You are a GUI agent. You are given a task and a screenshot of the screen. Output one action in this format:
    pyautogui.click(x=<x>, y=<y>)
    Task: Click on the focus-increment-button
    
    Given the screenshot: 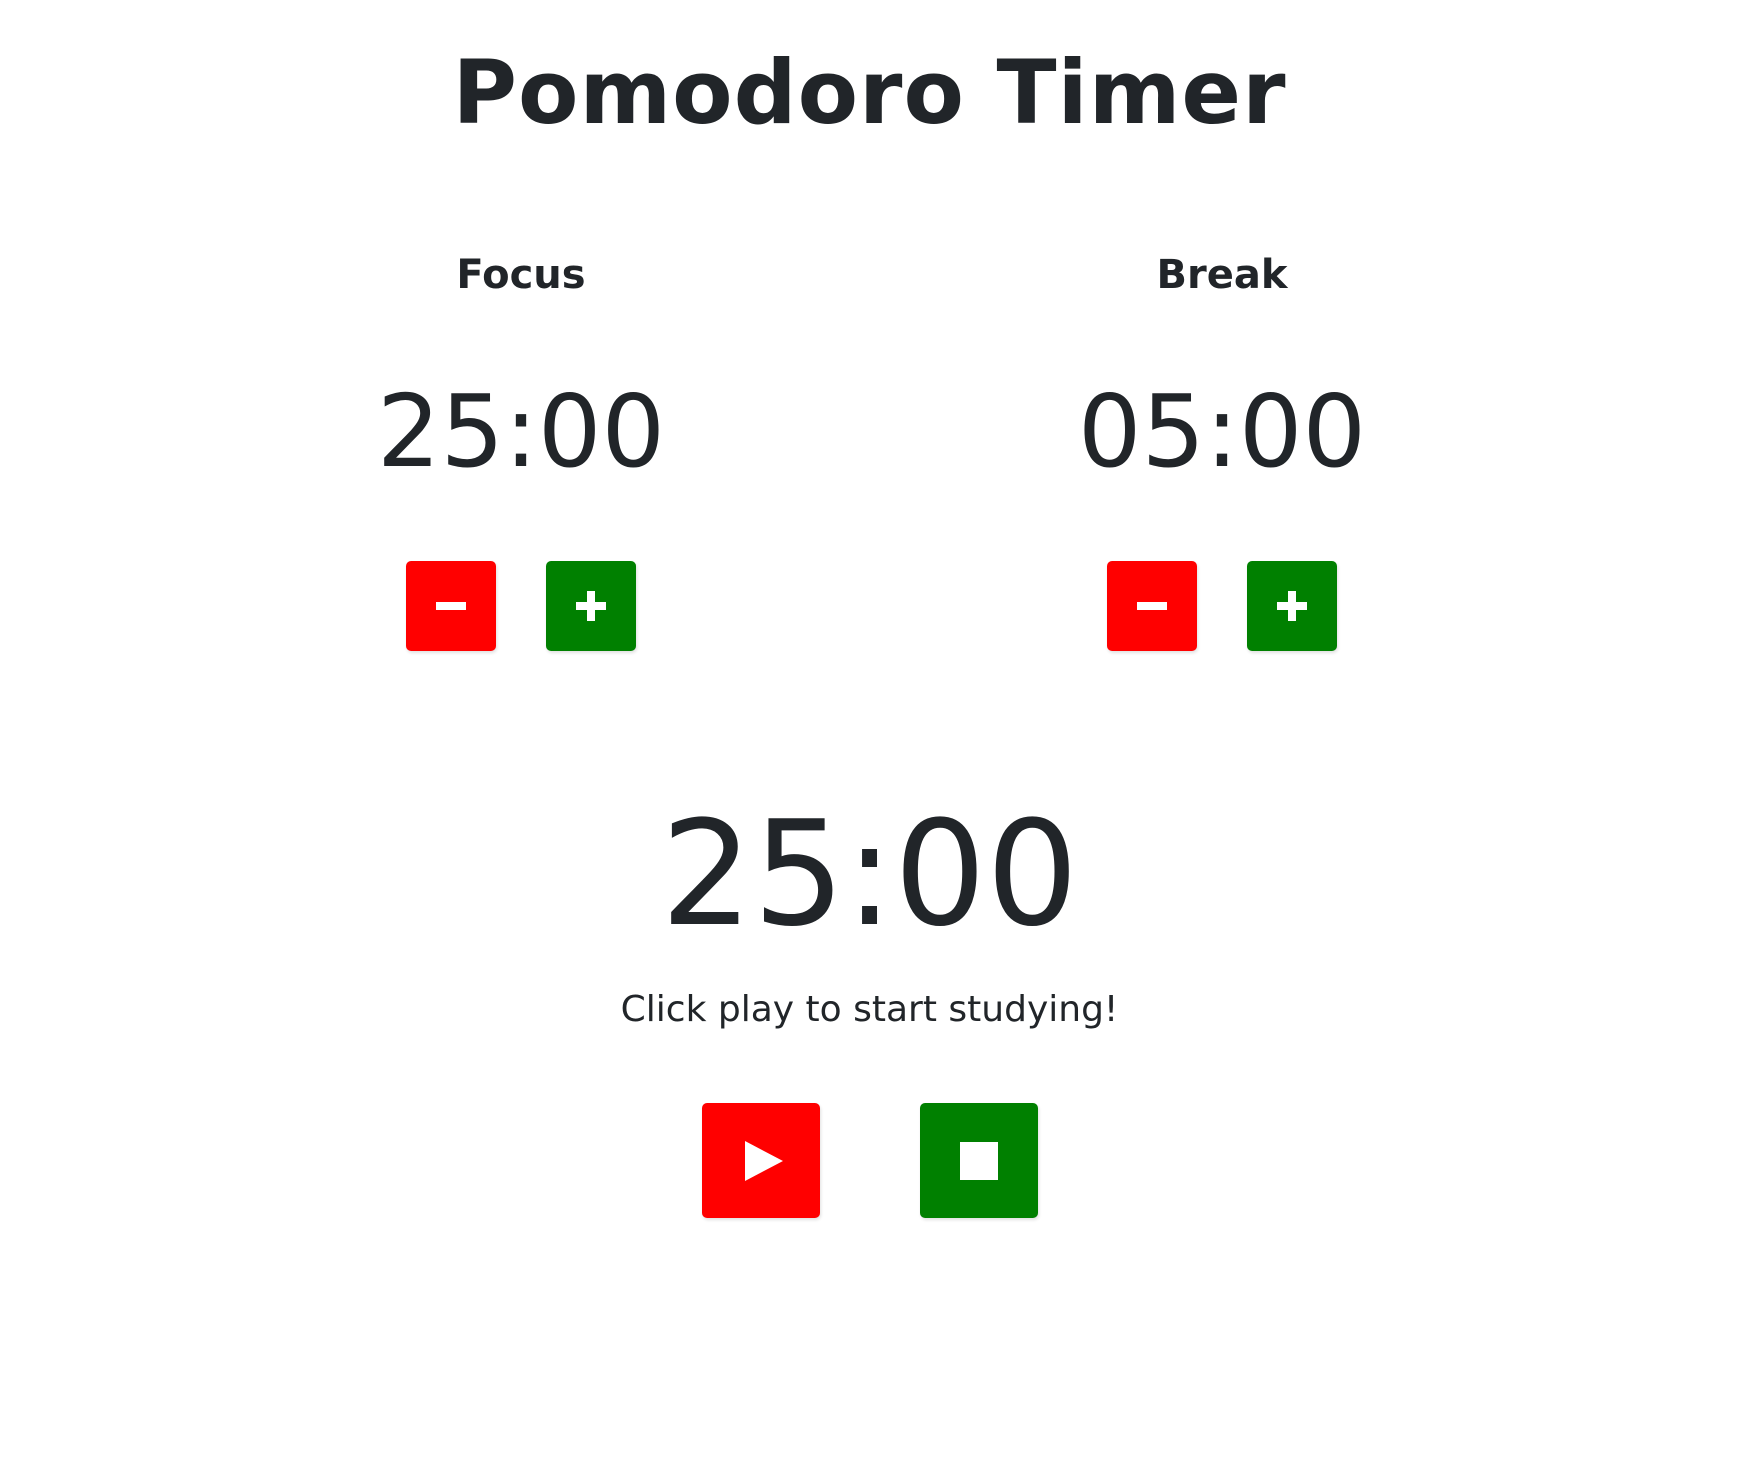 What is the action you would take?
    pyautogui.click(x=591, y=606)
    